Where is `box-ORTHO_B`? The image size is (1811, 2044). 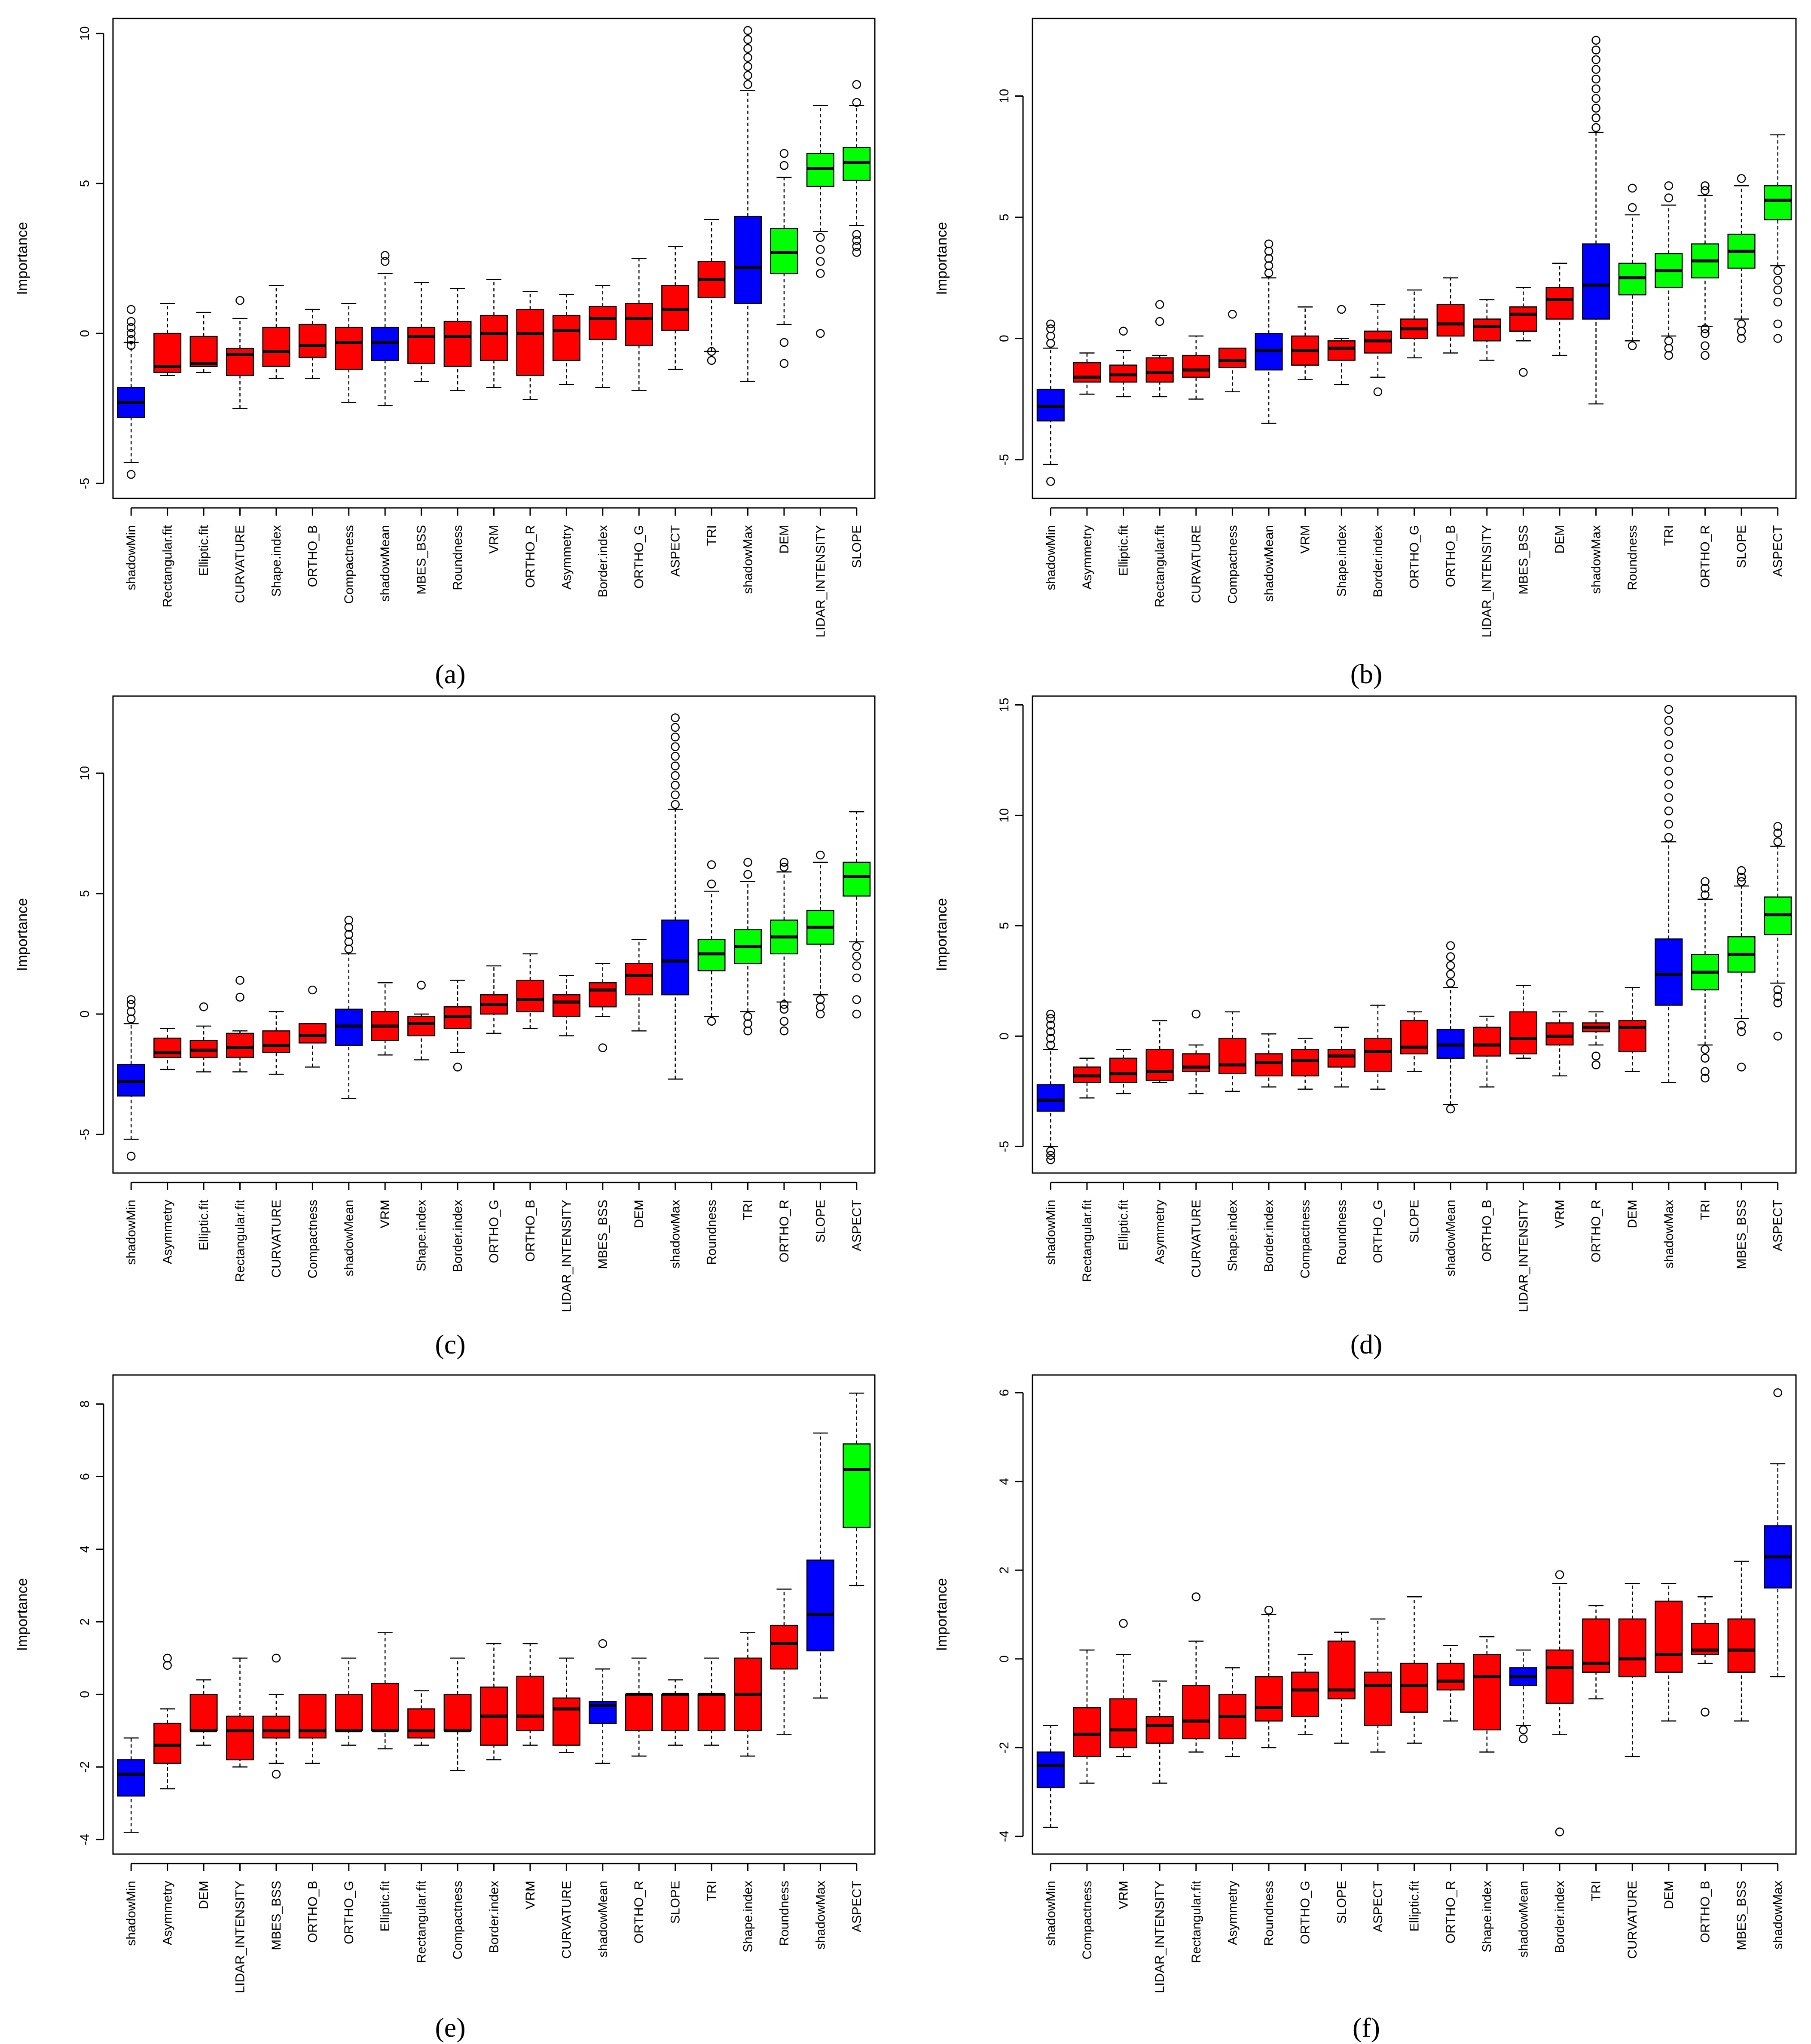
box-ORTHO_B is located at coordinates (312, 341).